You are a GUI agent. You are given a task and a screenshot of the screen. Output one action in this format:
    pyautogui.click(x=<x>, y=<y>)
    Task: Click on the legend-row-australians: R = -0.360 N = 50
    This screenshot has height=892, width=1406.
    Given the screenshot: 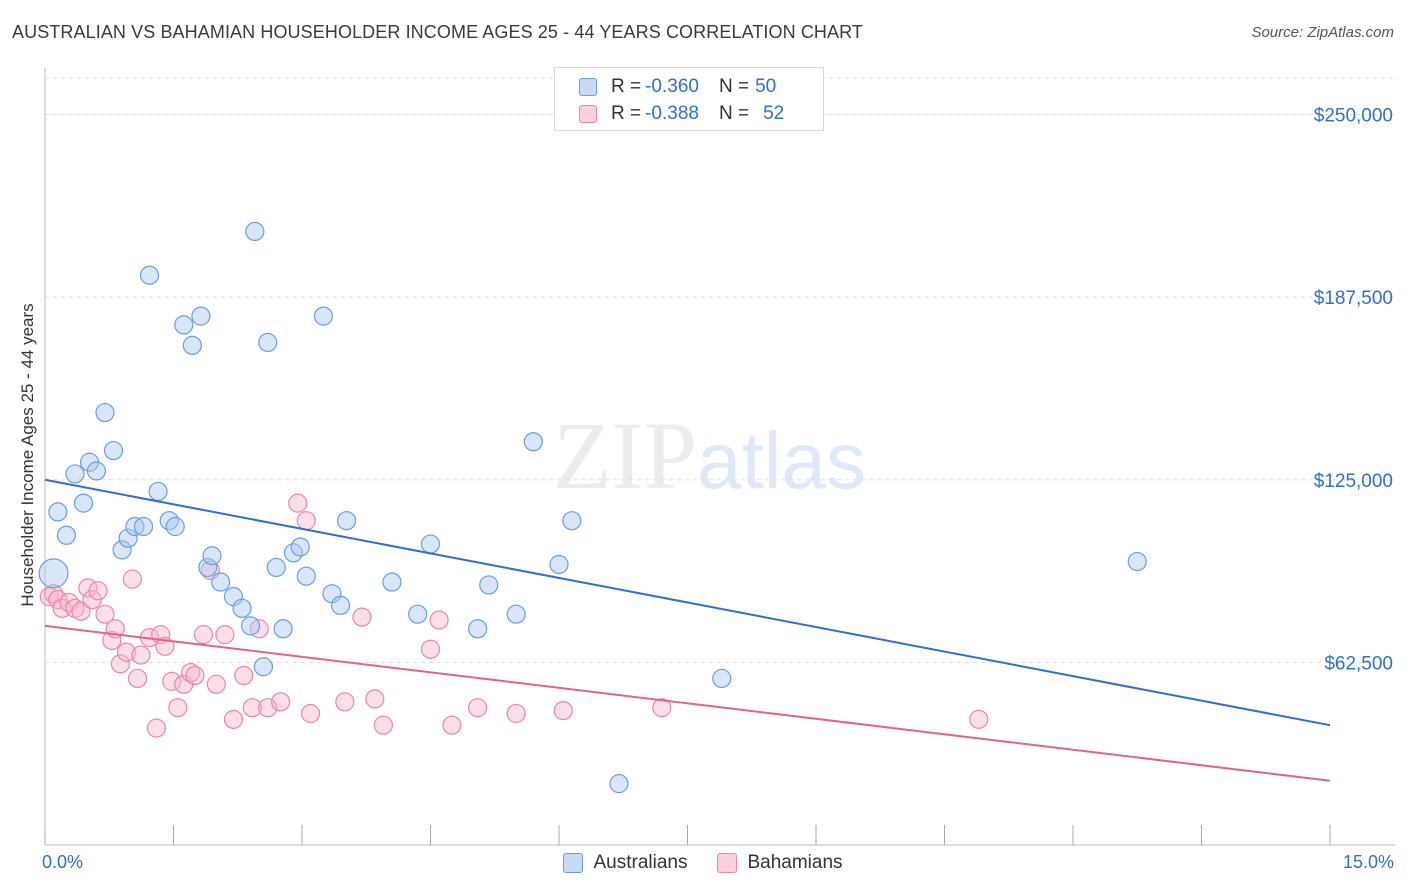 What is the action you would take?
    pyautogui.click(x=677, y=87)
    